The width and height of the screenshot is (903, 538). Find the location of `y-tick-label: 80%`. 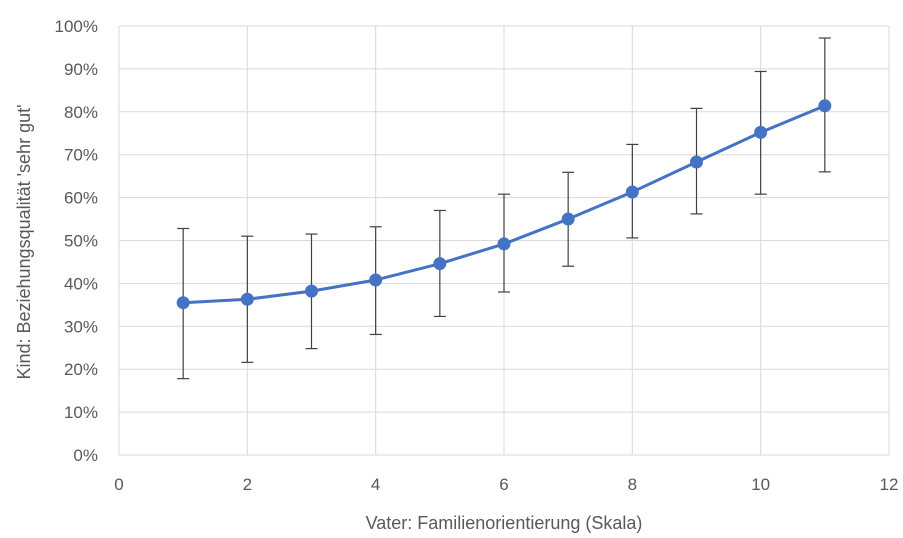

y-tick-label: 80% is located at coordinates (81, 112).